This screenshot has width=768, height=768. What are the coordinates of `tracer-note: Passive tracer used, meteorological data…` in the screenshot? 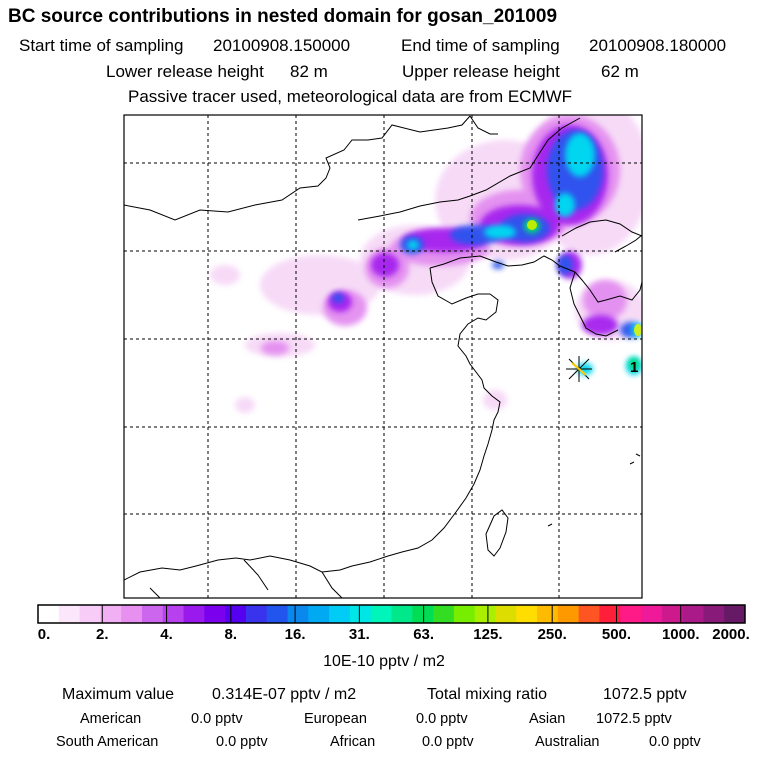 It's located at (350, 96).